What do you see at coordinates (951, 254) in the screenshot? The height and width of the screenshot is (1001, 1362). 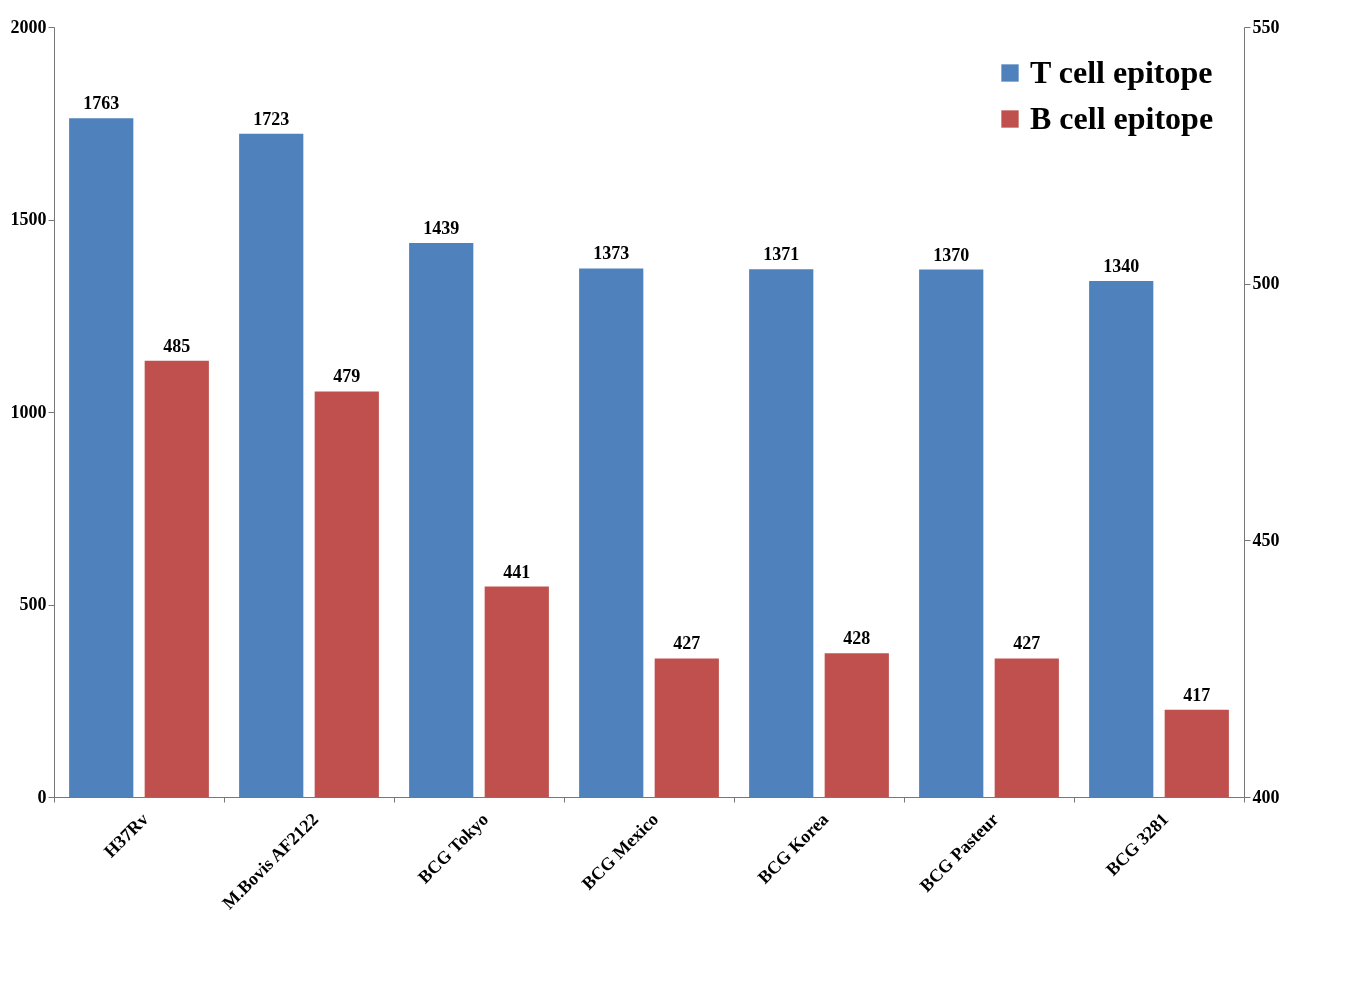 I see `data-label: 1370` at bounding box center [951, 254].